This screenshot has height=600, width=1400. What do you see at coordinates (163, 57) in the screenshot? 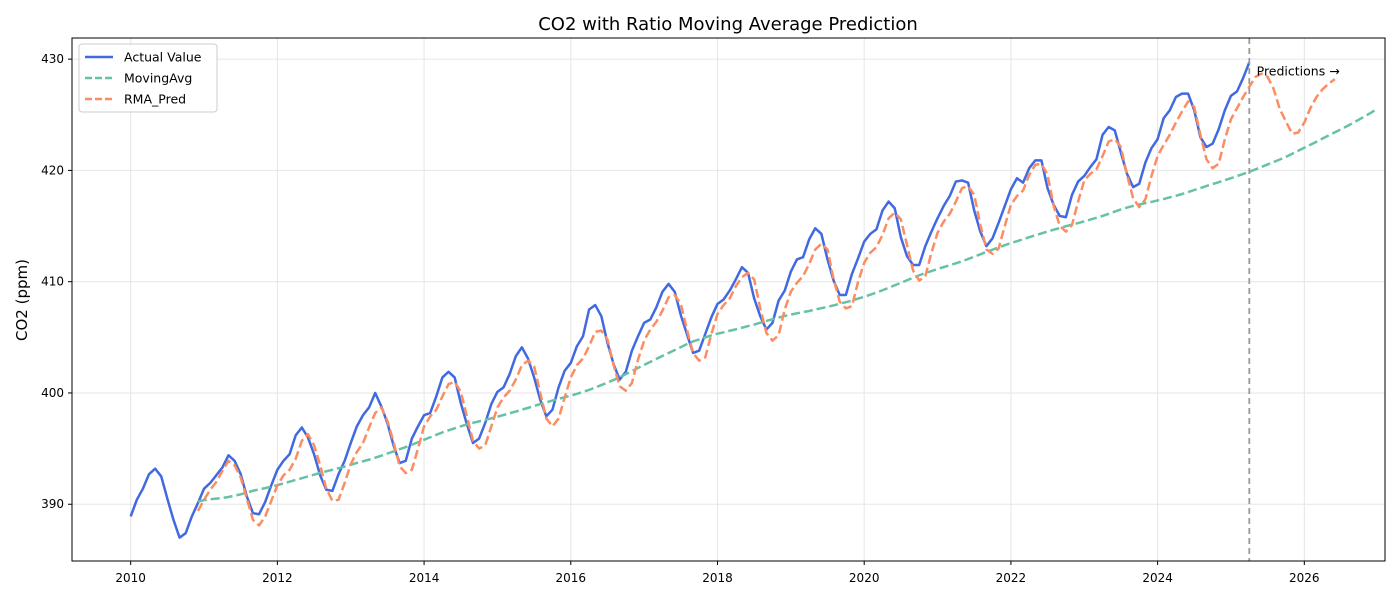
I see `legend-label-actual-value: Actual Value` at bounding box center [163, 57].